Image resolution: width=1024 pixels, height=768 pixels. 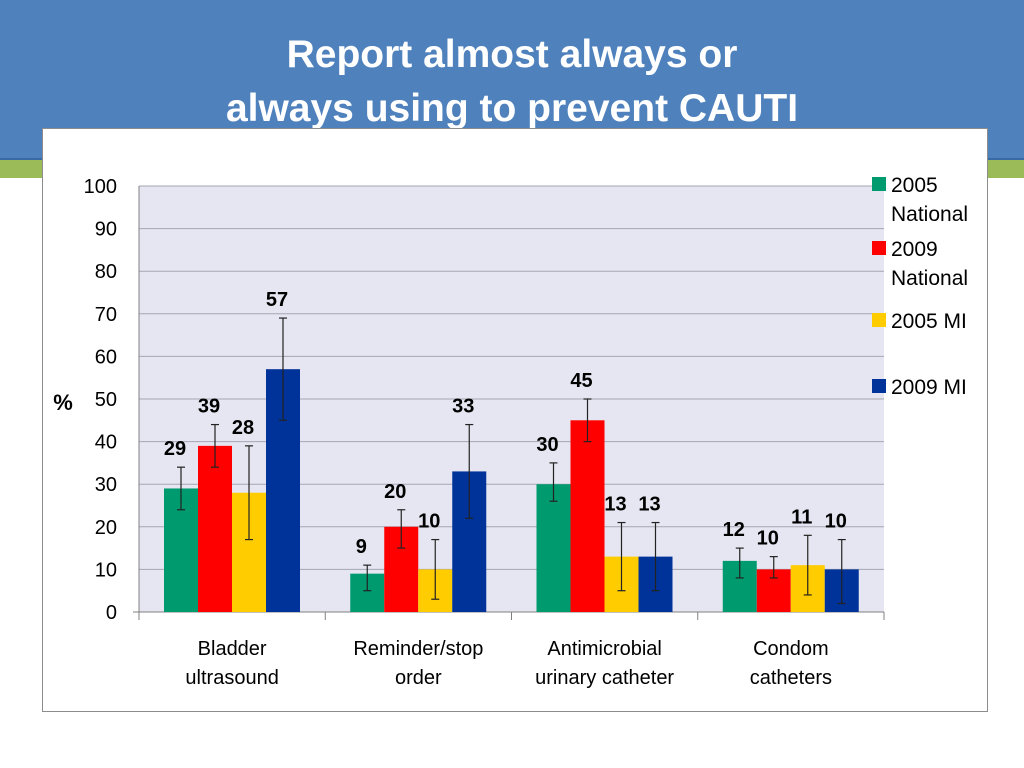 I want to click on category-label: catheters, so click(x=791, y=678).